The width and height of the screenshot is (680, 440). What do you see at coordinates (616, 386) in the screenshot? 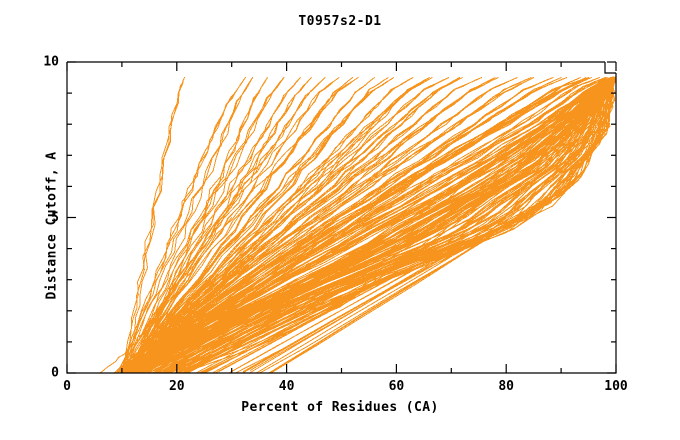
I see `x-tick-label: 100` at bounding box center [616, 386].